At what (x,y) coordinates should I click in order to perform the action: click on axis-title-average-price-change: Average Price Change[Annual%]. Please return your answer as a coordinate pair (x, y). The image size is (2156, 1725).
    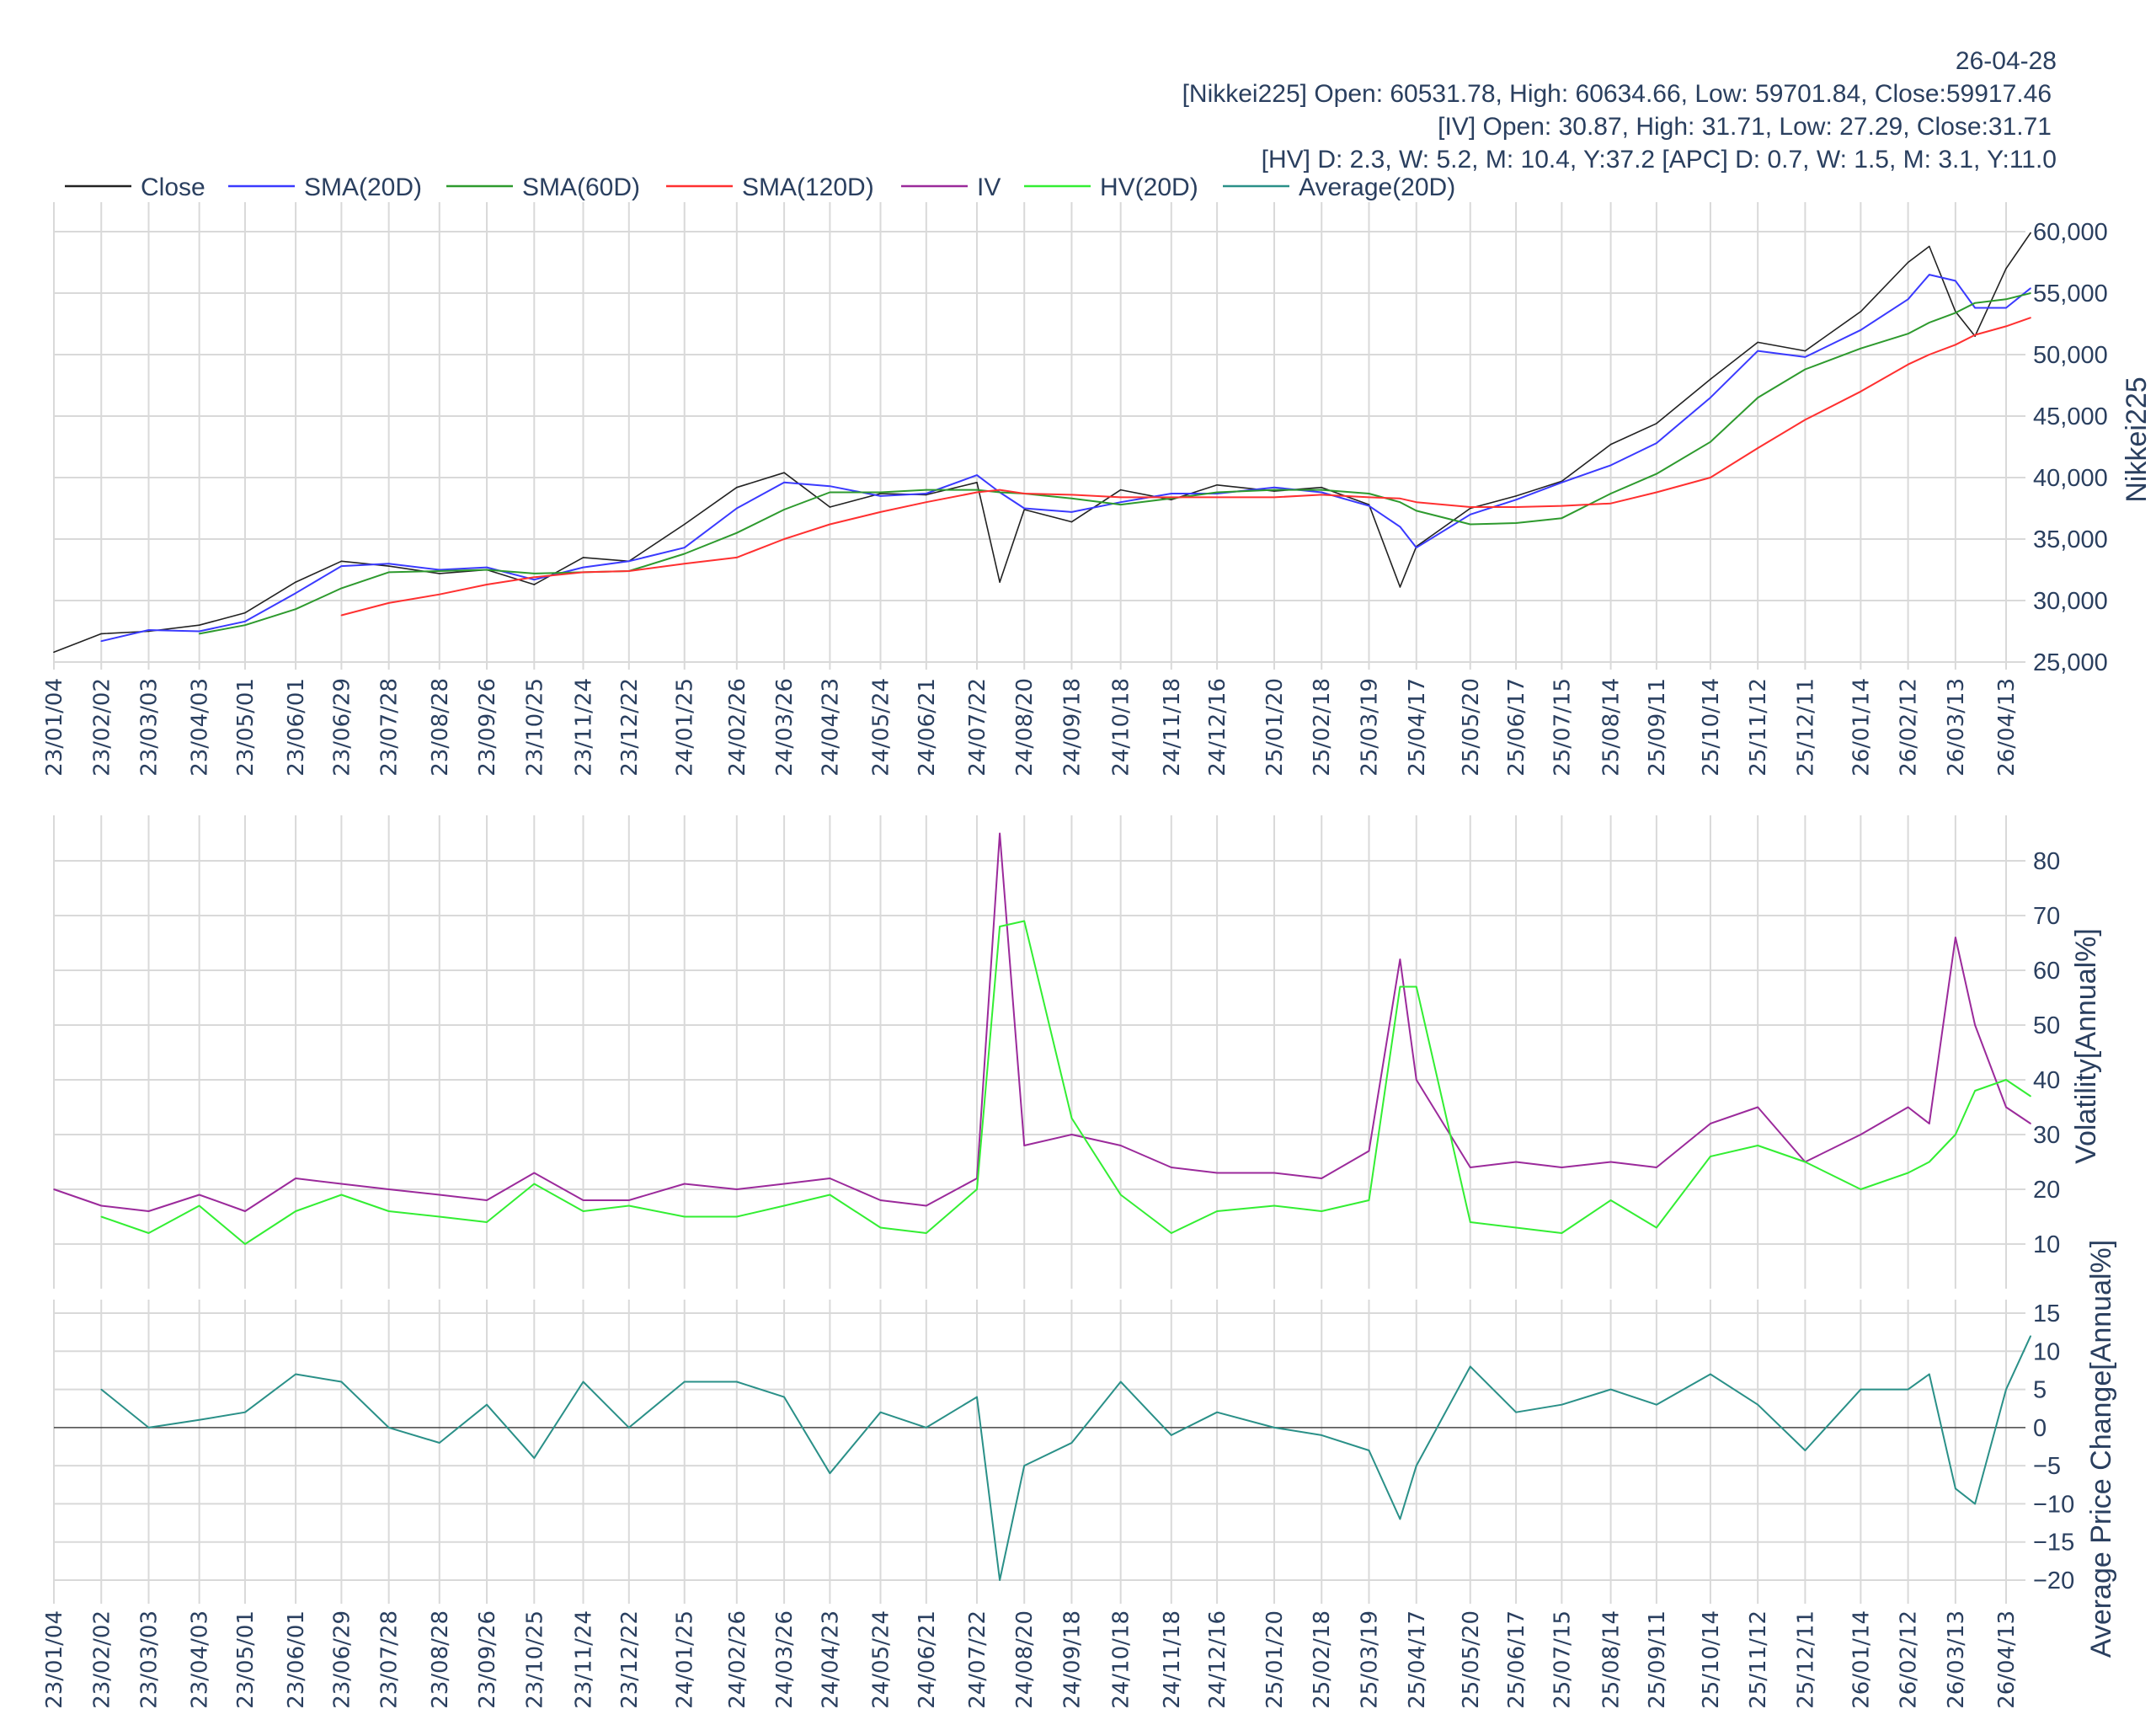
    Looking at the image, I should click on (2101, 1449).